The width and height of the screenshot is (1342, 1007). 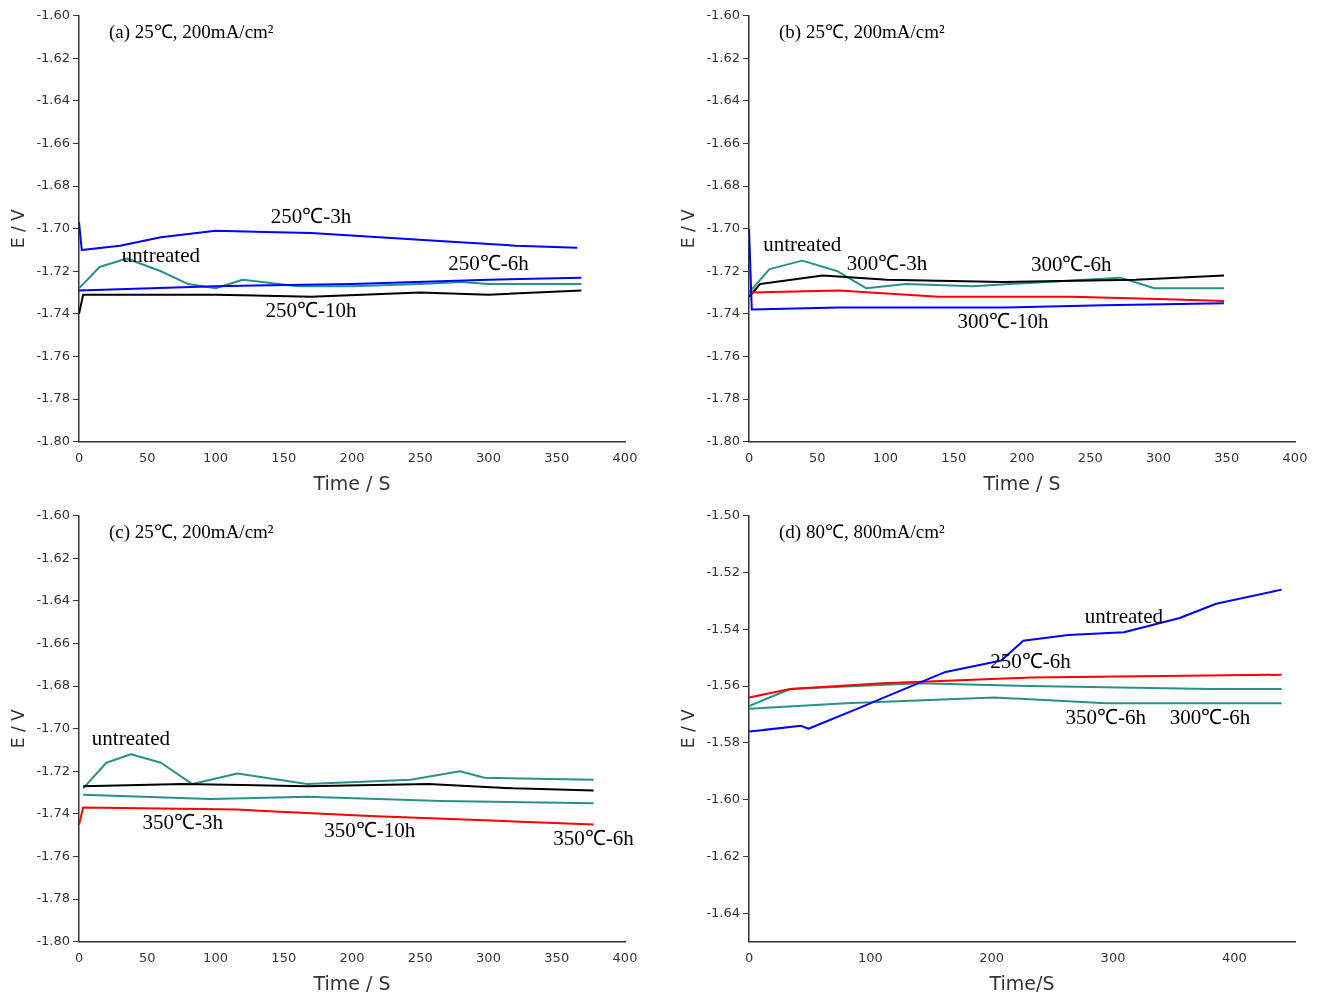 What do you see at coordinates (311, 310) in the screenshot?
I see `annotation: 250℃-10h` at bounding box center [311, 310].